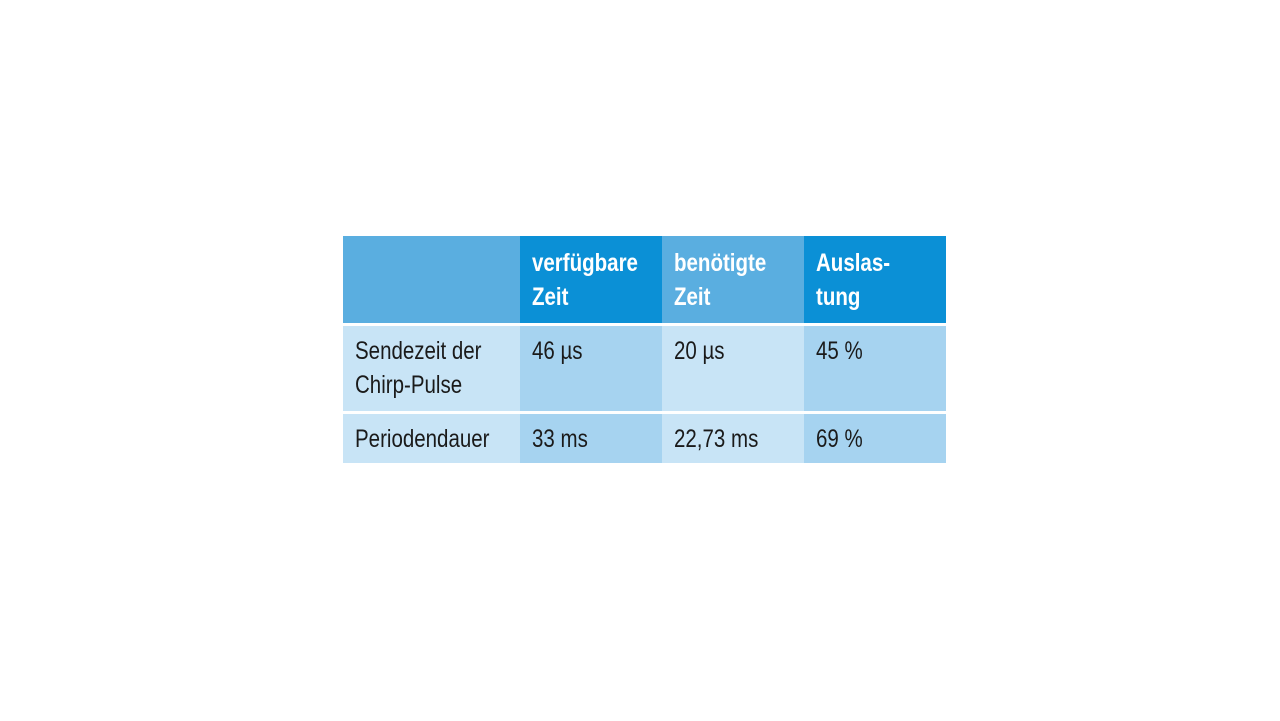 The height and width of the screenshot is (721, 1280). What do you see at coordinates (591, 437) in the screenshot?
I see `table-cell: 33 ms` at bounding box center [591, 437].